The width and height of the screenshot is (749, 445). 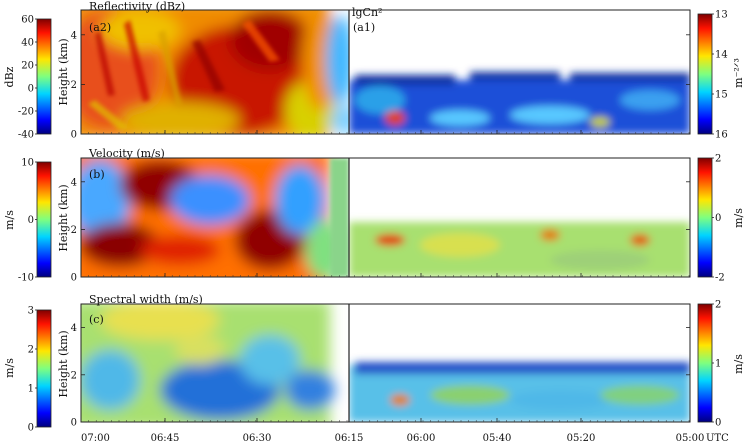 What do you see at coordinates (27, 78) in the screenshot?
I see `colorbar-dbz-ticks: 60 40 20 0 -20 -40` at bounding box center [27, 78].